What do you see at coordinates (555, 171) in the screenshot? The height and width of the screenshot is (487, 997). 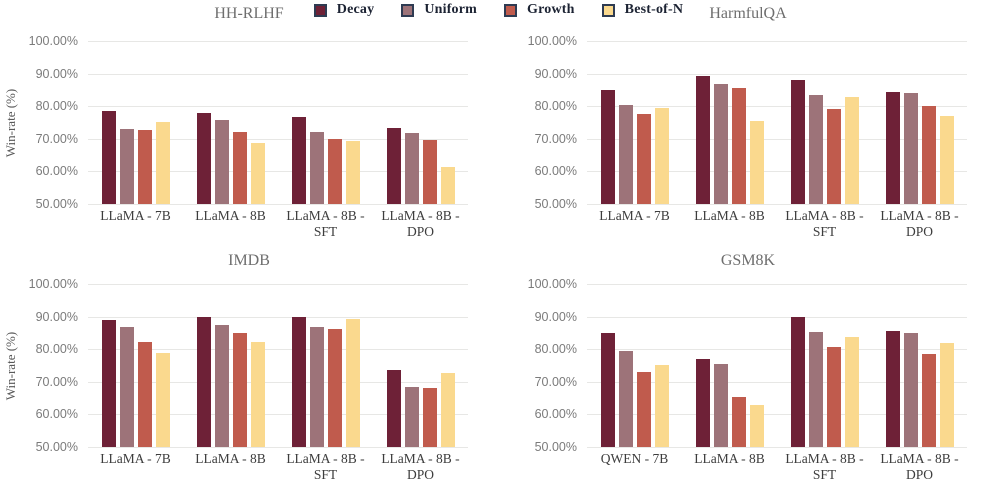 I see `y-tick-label: 60.00%` at bounding box center [555, 171].